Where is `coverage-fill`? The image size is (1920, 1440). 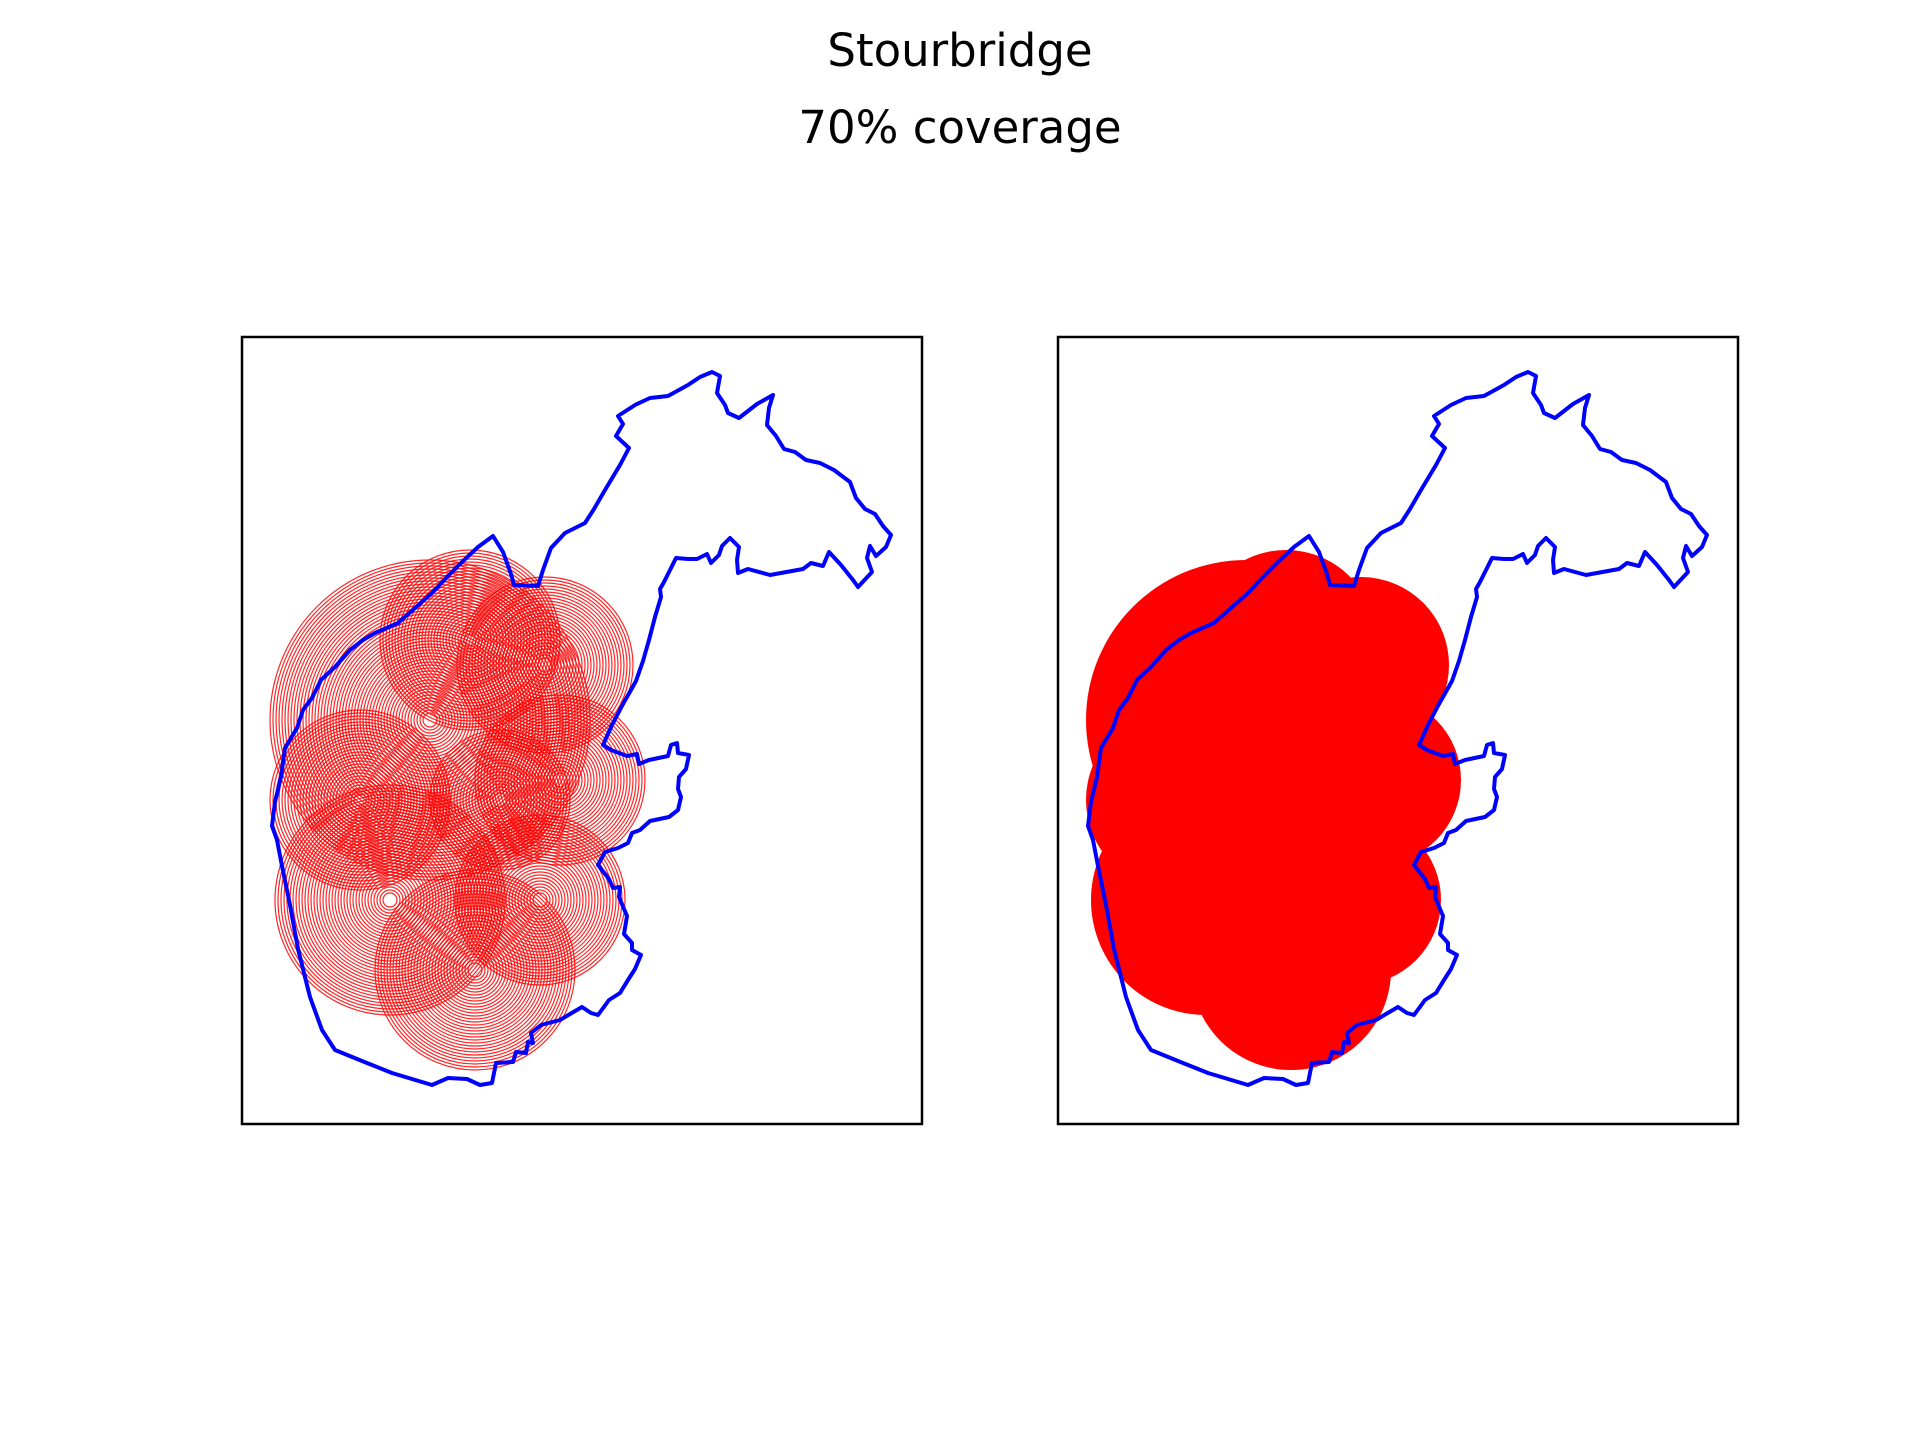
coverage-fill is located at coordinates (1273, 810).